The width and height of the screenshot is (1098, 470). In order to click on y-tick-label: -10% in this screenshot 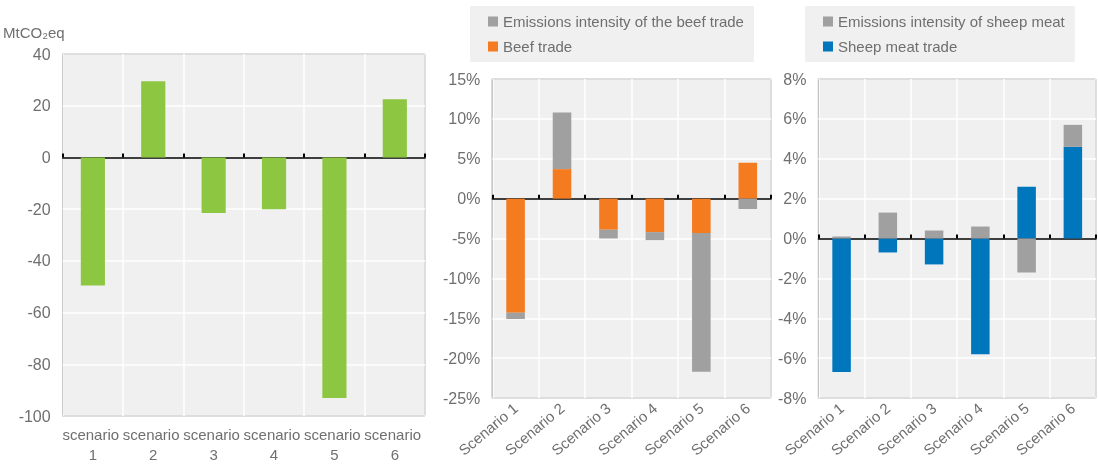, I will do `click(461, 278)`.